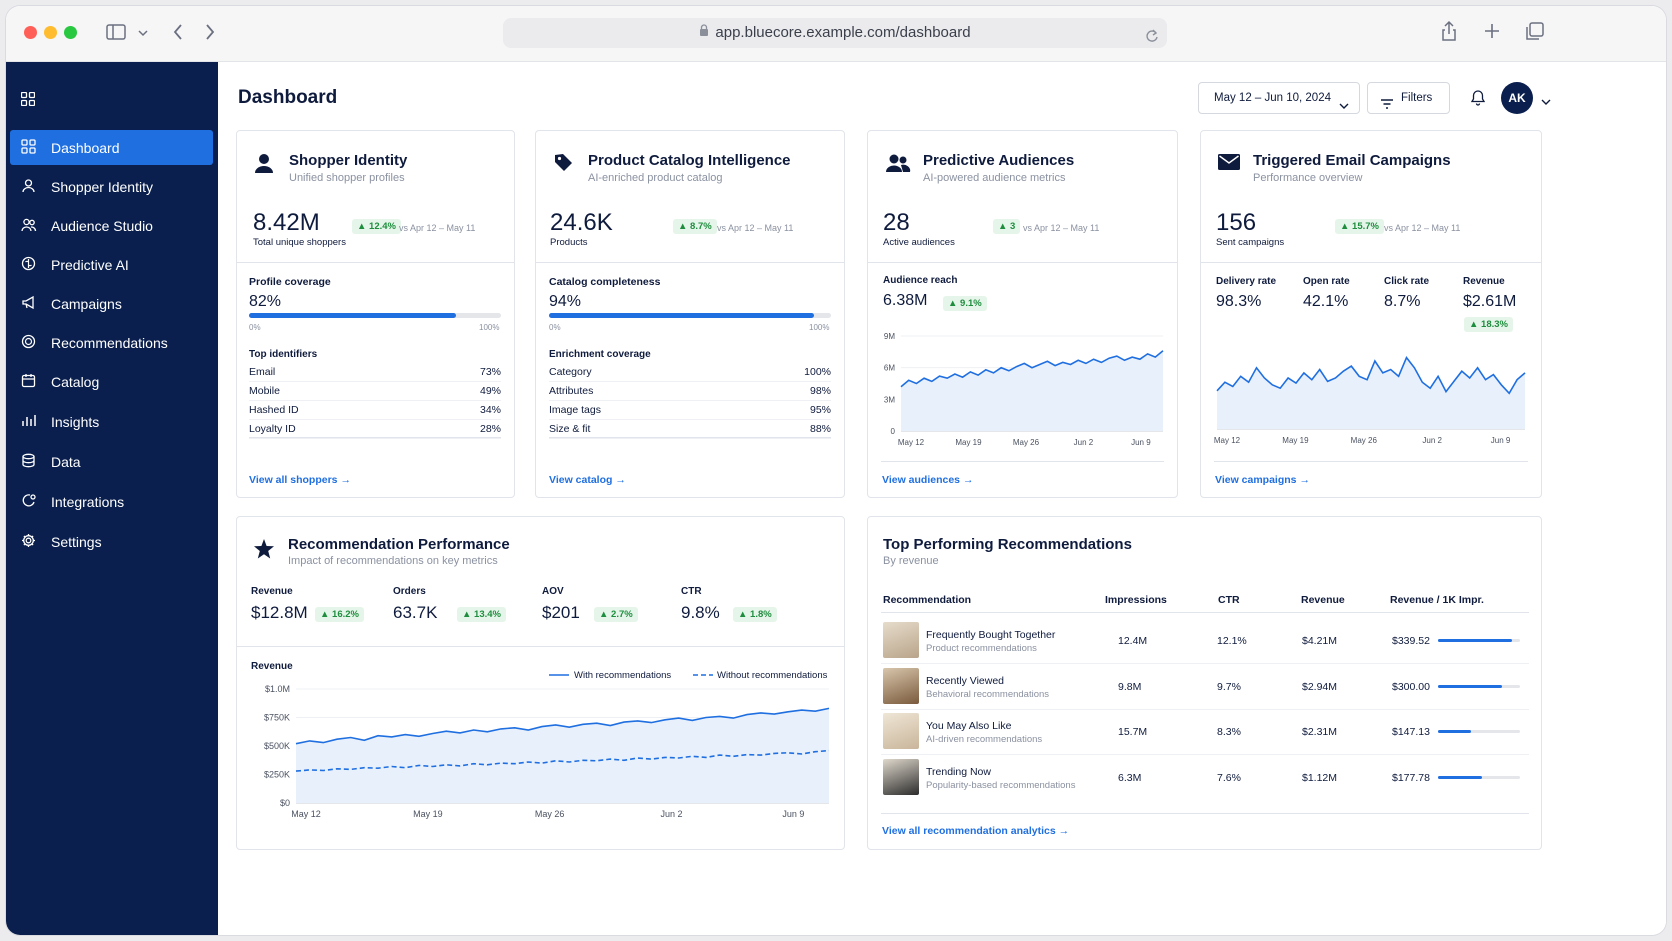 The width and height of the screenshot is (1672, 941). I want to click on x-tick-label: Jun 9, so click(1141, 442).